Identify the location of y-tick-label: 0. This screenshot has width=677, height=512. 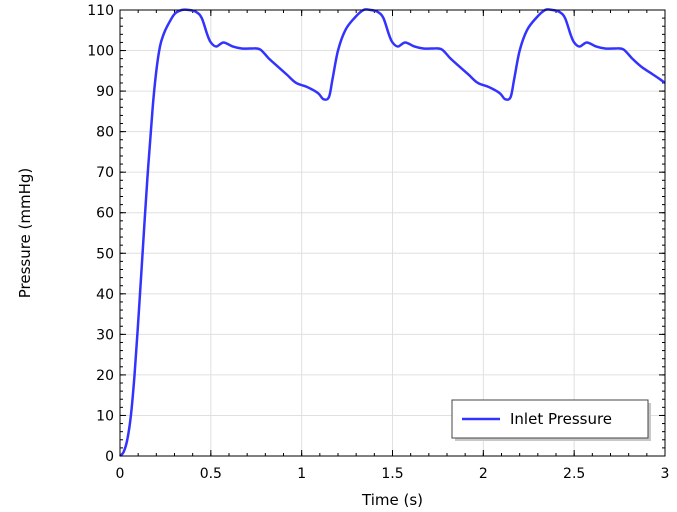
(109, 457).